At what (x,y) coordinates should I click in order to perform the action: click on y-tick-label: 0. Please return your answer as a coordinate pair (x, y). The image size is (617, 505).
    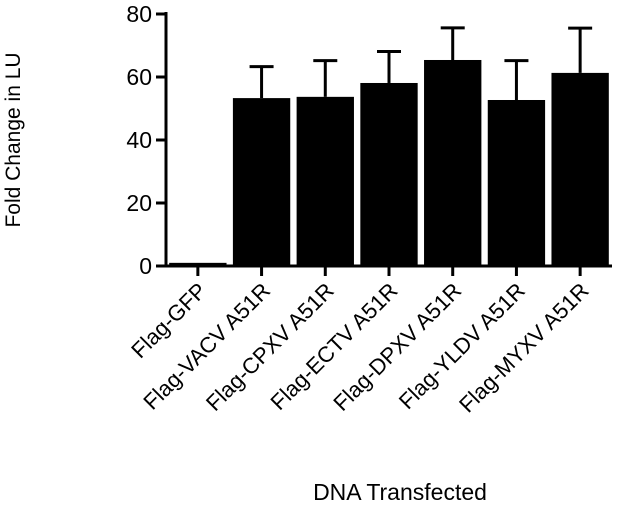
    Looking at the image, I should click on (145, 266).